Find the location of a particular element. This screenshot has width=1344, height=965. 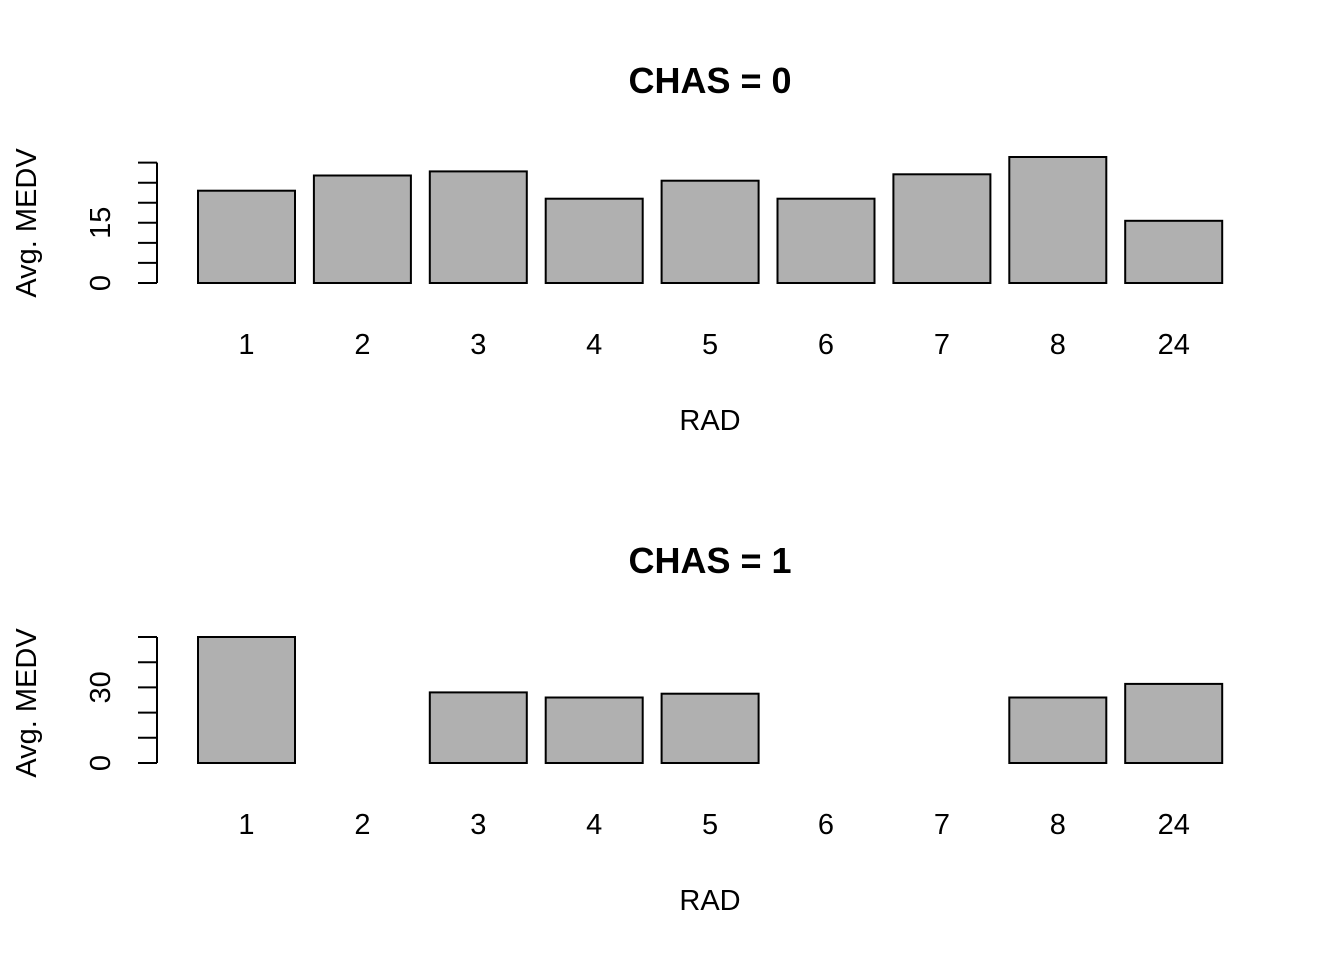

y-axis: 0 30 is located at coordinates (121, 703).